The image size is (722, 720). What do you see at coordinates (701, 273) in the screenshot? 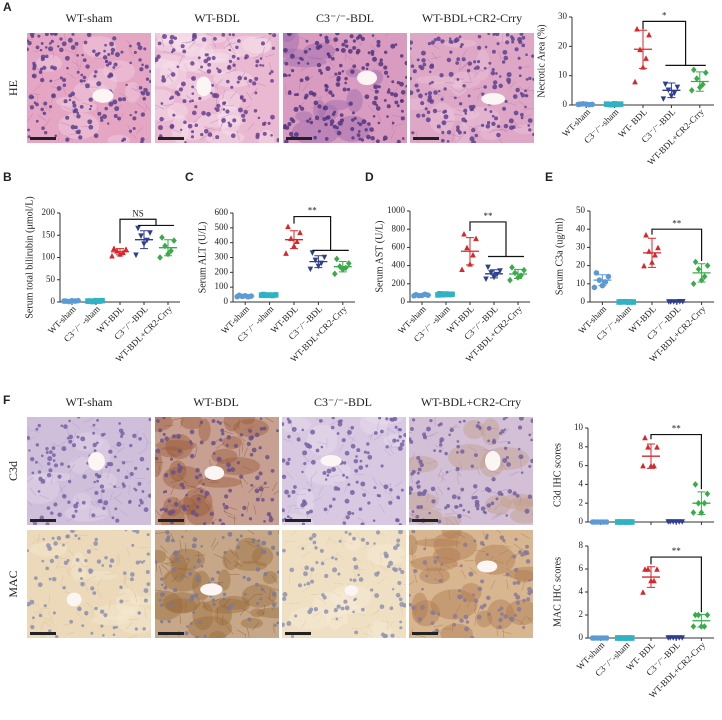
I see `error-bar` at bounding box center [701, 273].